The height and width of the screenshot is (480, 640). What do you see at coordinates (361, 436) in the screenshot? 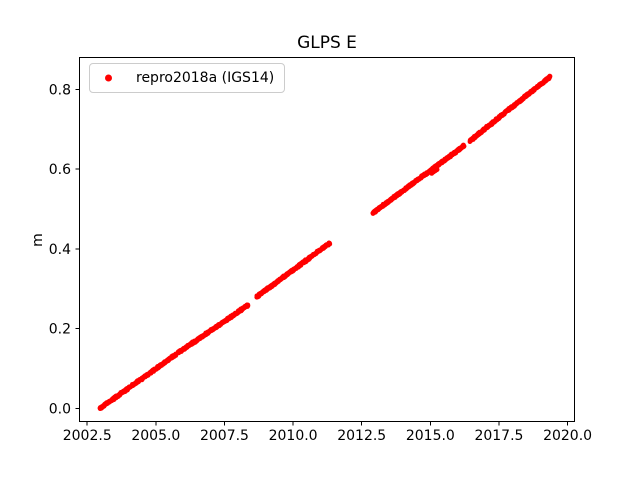
I see `x-tick-label: 2012.5` at bounding box center [361, 436].